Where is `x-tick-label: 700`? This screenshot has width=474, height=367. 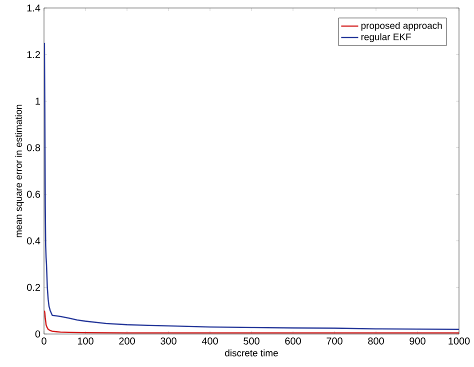
x-tick-label: 700 is located at coordinates (334, 341).